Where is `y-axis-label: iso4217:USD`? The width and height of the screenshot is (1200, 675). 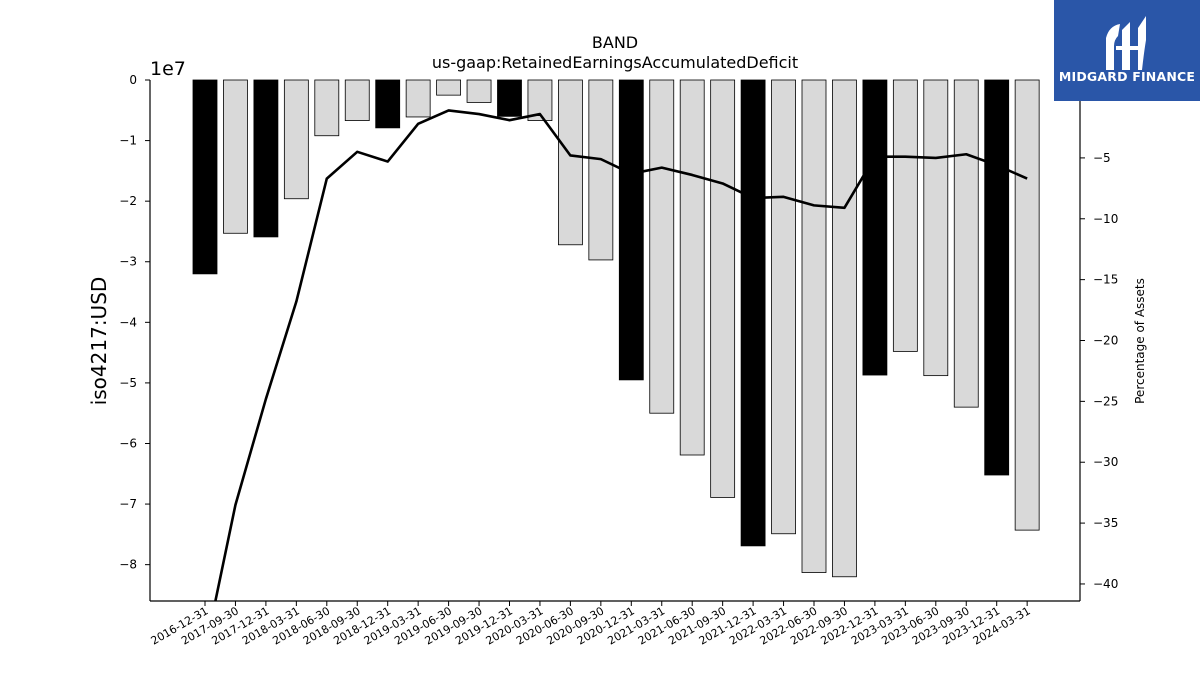 y-axis-label: iso4217:USD is located at coordinates (99, 341).